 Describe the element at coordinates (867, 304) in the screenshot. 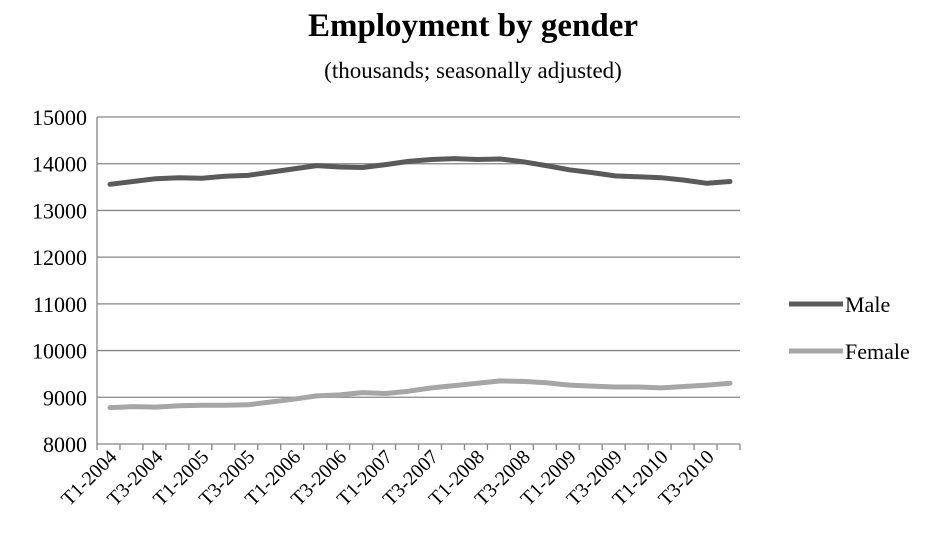

I see `legend-label-male: Male` at that location.